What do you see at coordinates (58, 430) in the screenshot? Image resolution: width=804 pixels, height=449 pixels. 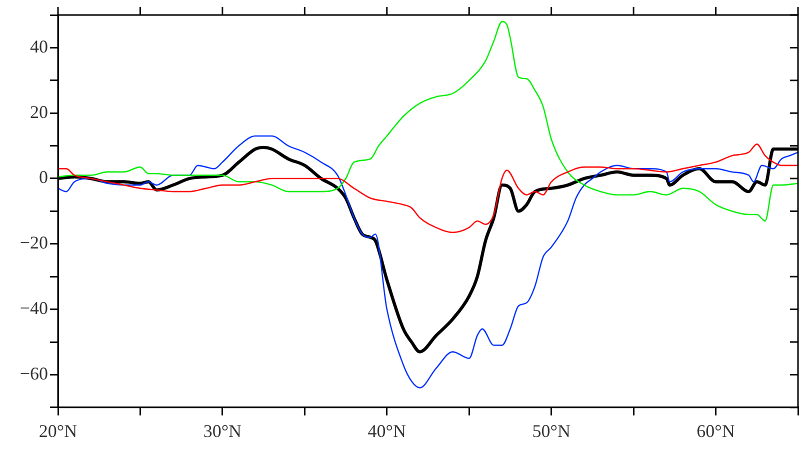 I see `x-tick-label: 20°N` at bounding box center [58, 430].